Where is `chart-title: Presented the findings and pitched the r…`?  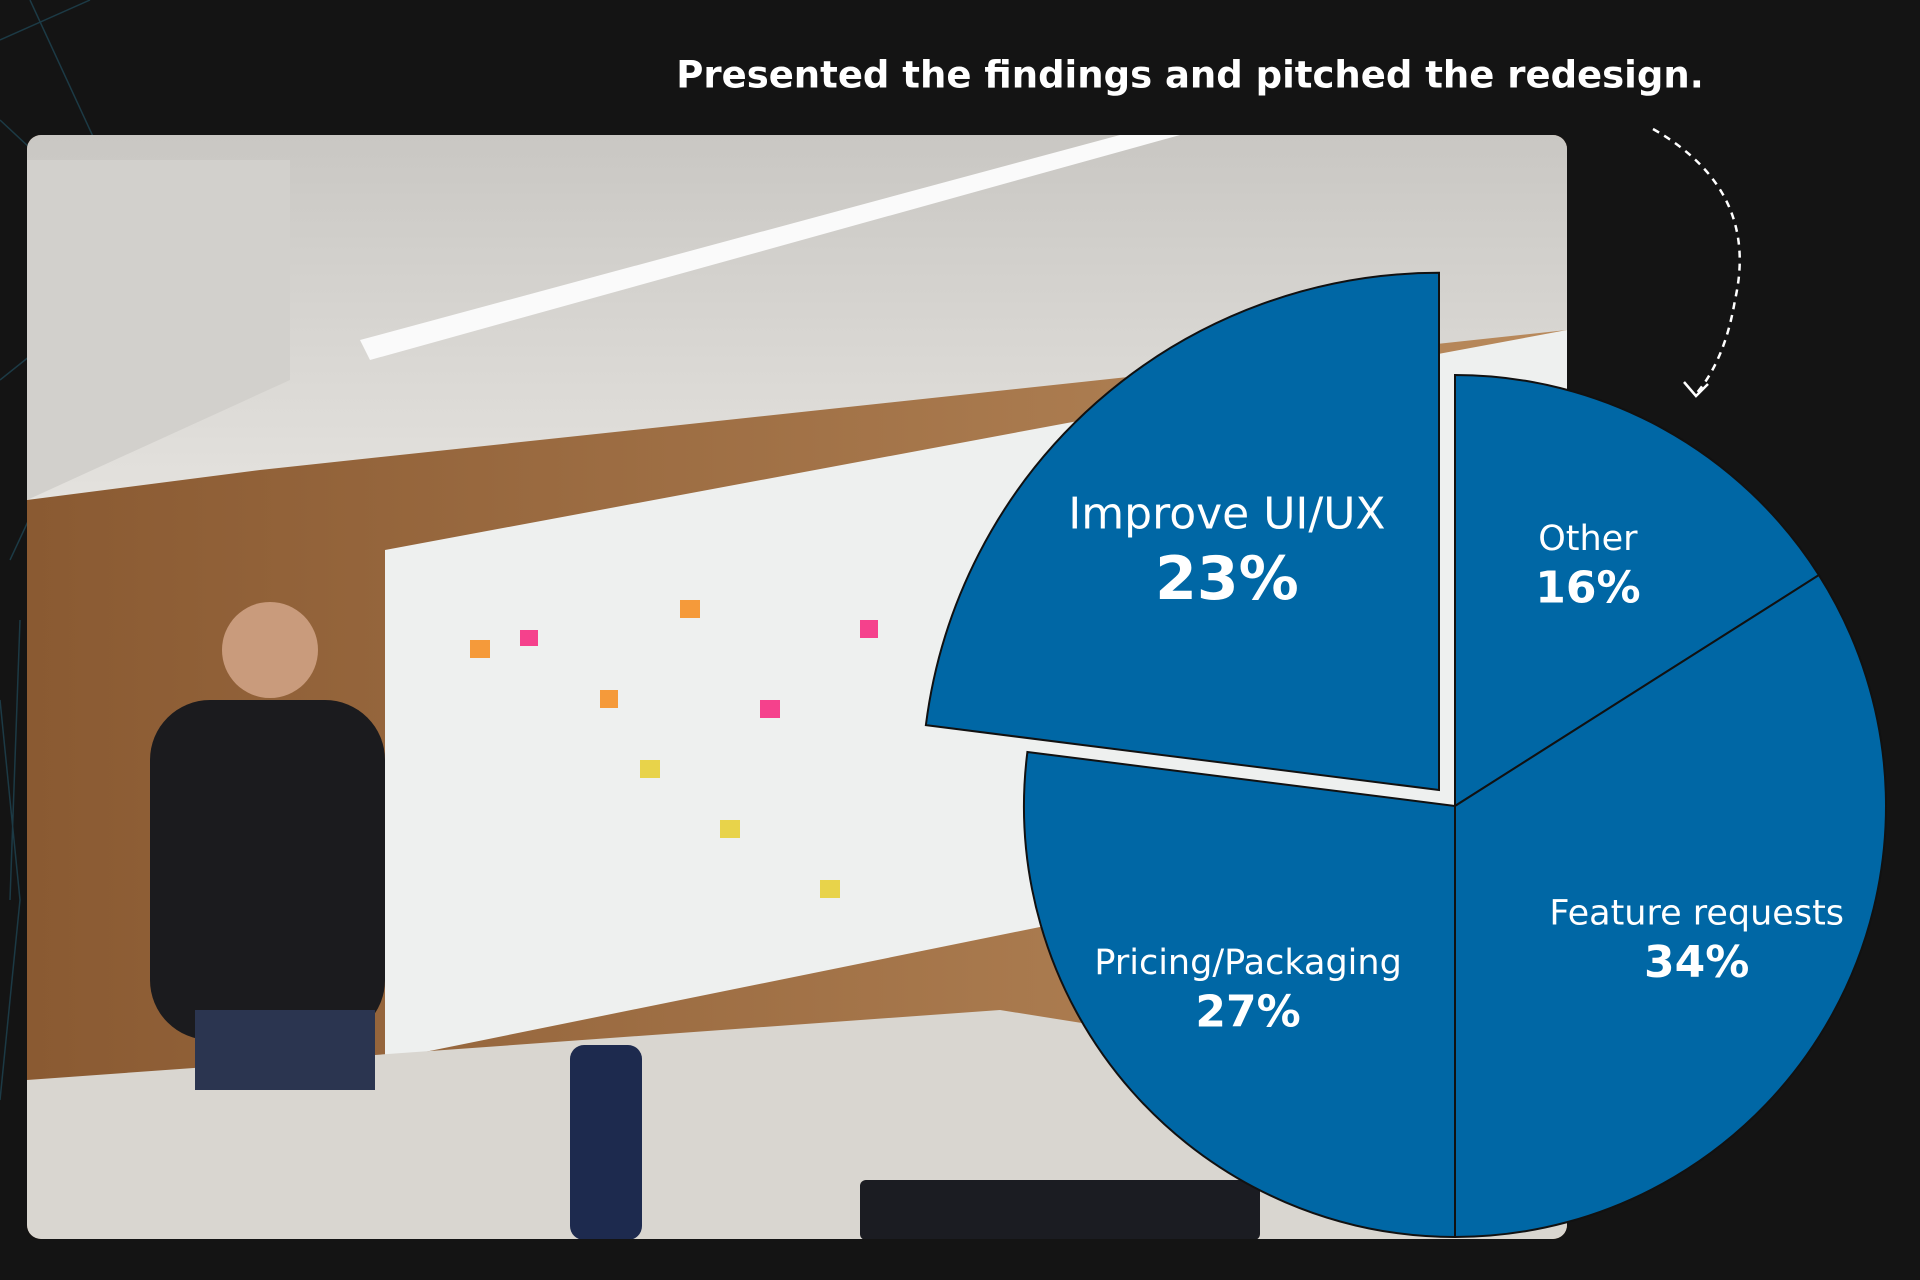 chart-title: Presented the findings and pitched the r… is located at coordinates (1190, 75).